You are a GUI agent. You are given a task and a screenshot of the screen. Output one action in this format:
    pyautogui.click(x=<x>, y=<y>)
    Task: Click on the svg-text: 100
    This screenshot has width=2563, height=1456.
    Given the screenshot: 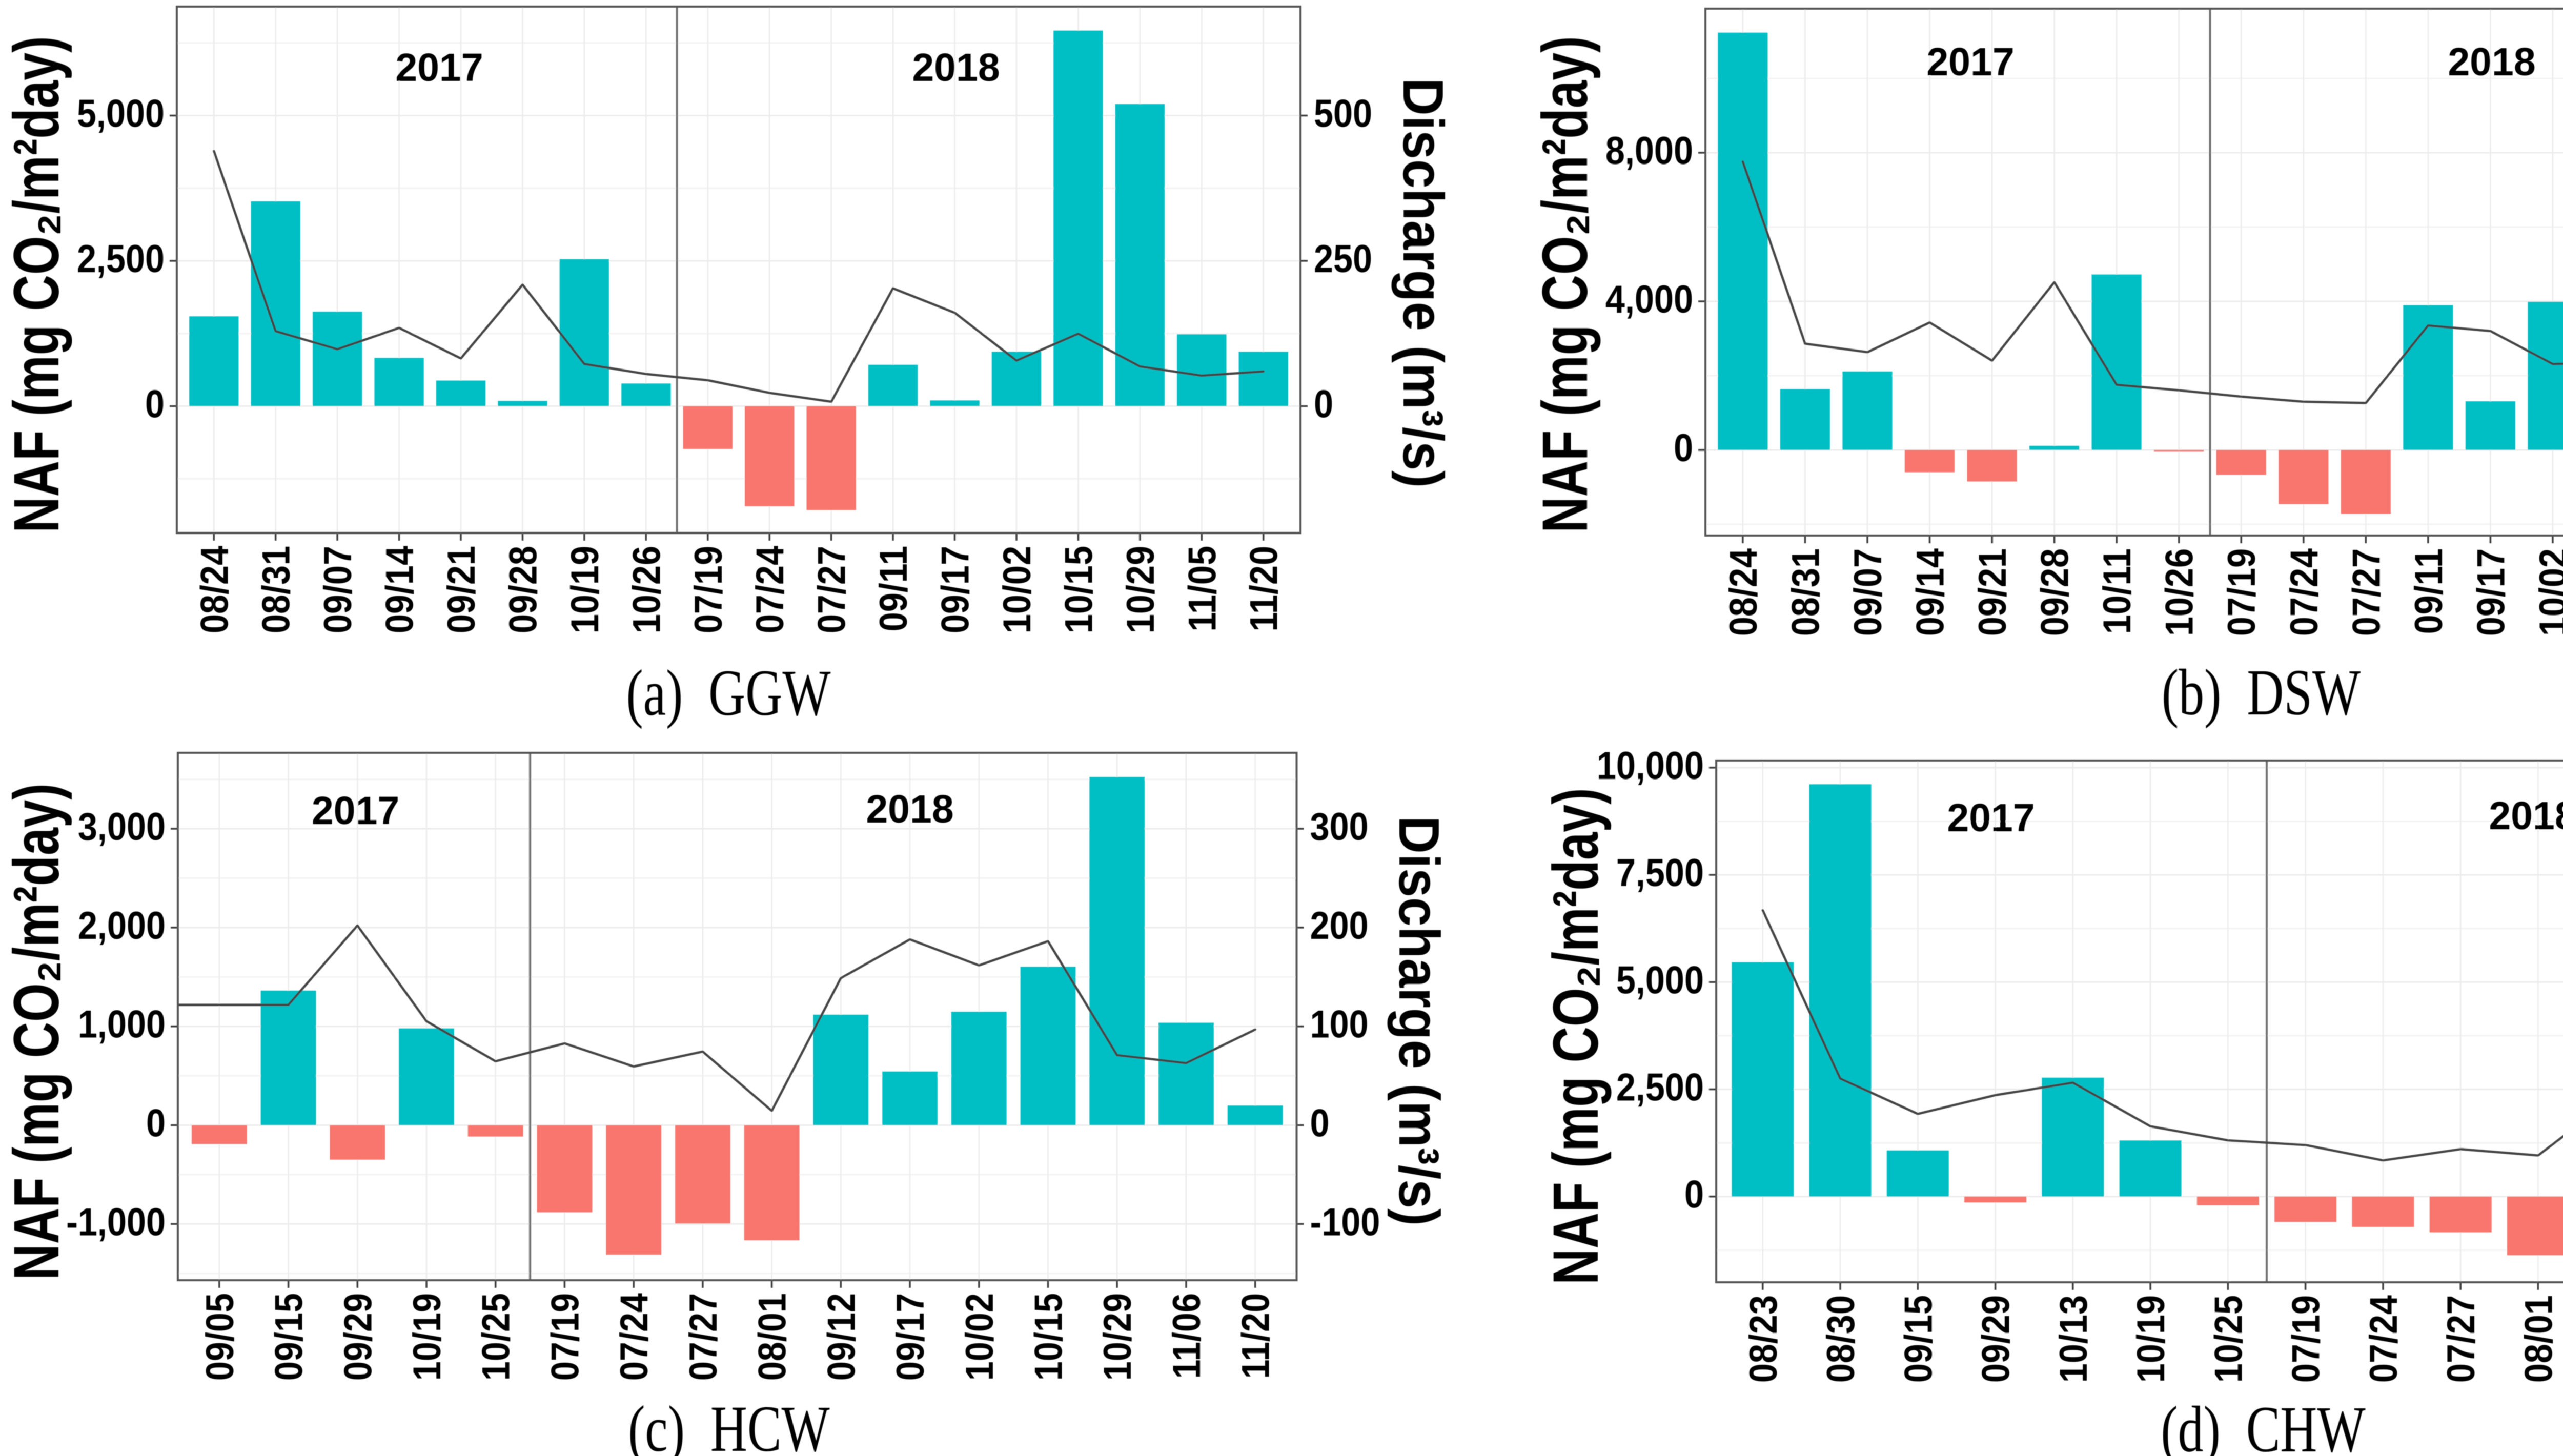 What is the action you would take?
    pyautogui.click(x=1339, y=1024)
    